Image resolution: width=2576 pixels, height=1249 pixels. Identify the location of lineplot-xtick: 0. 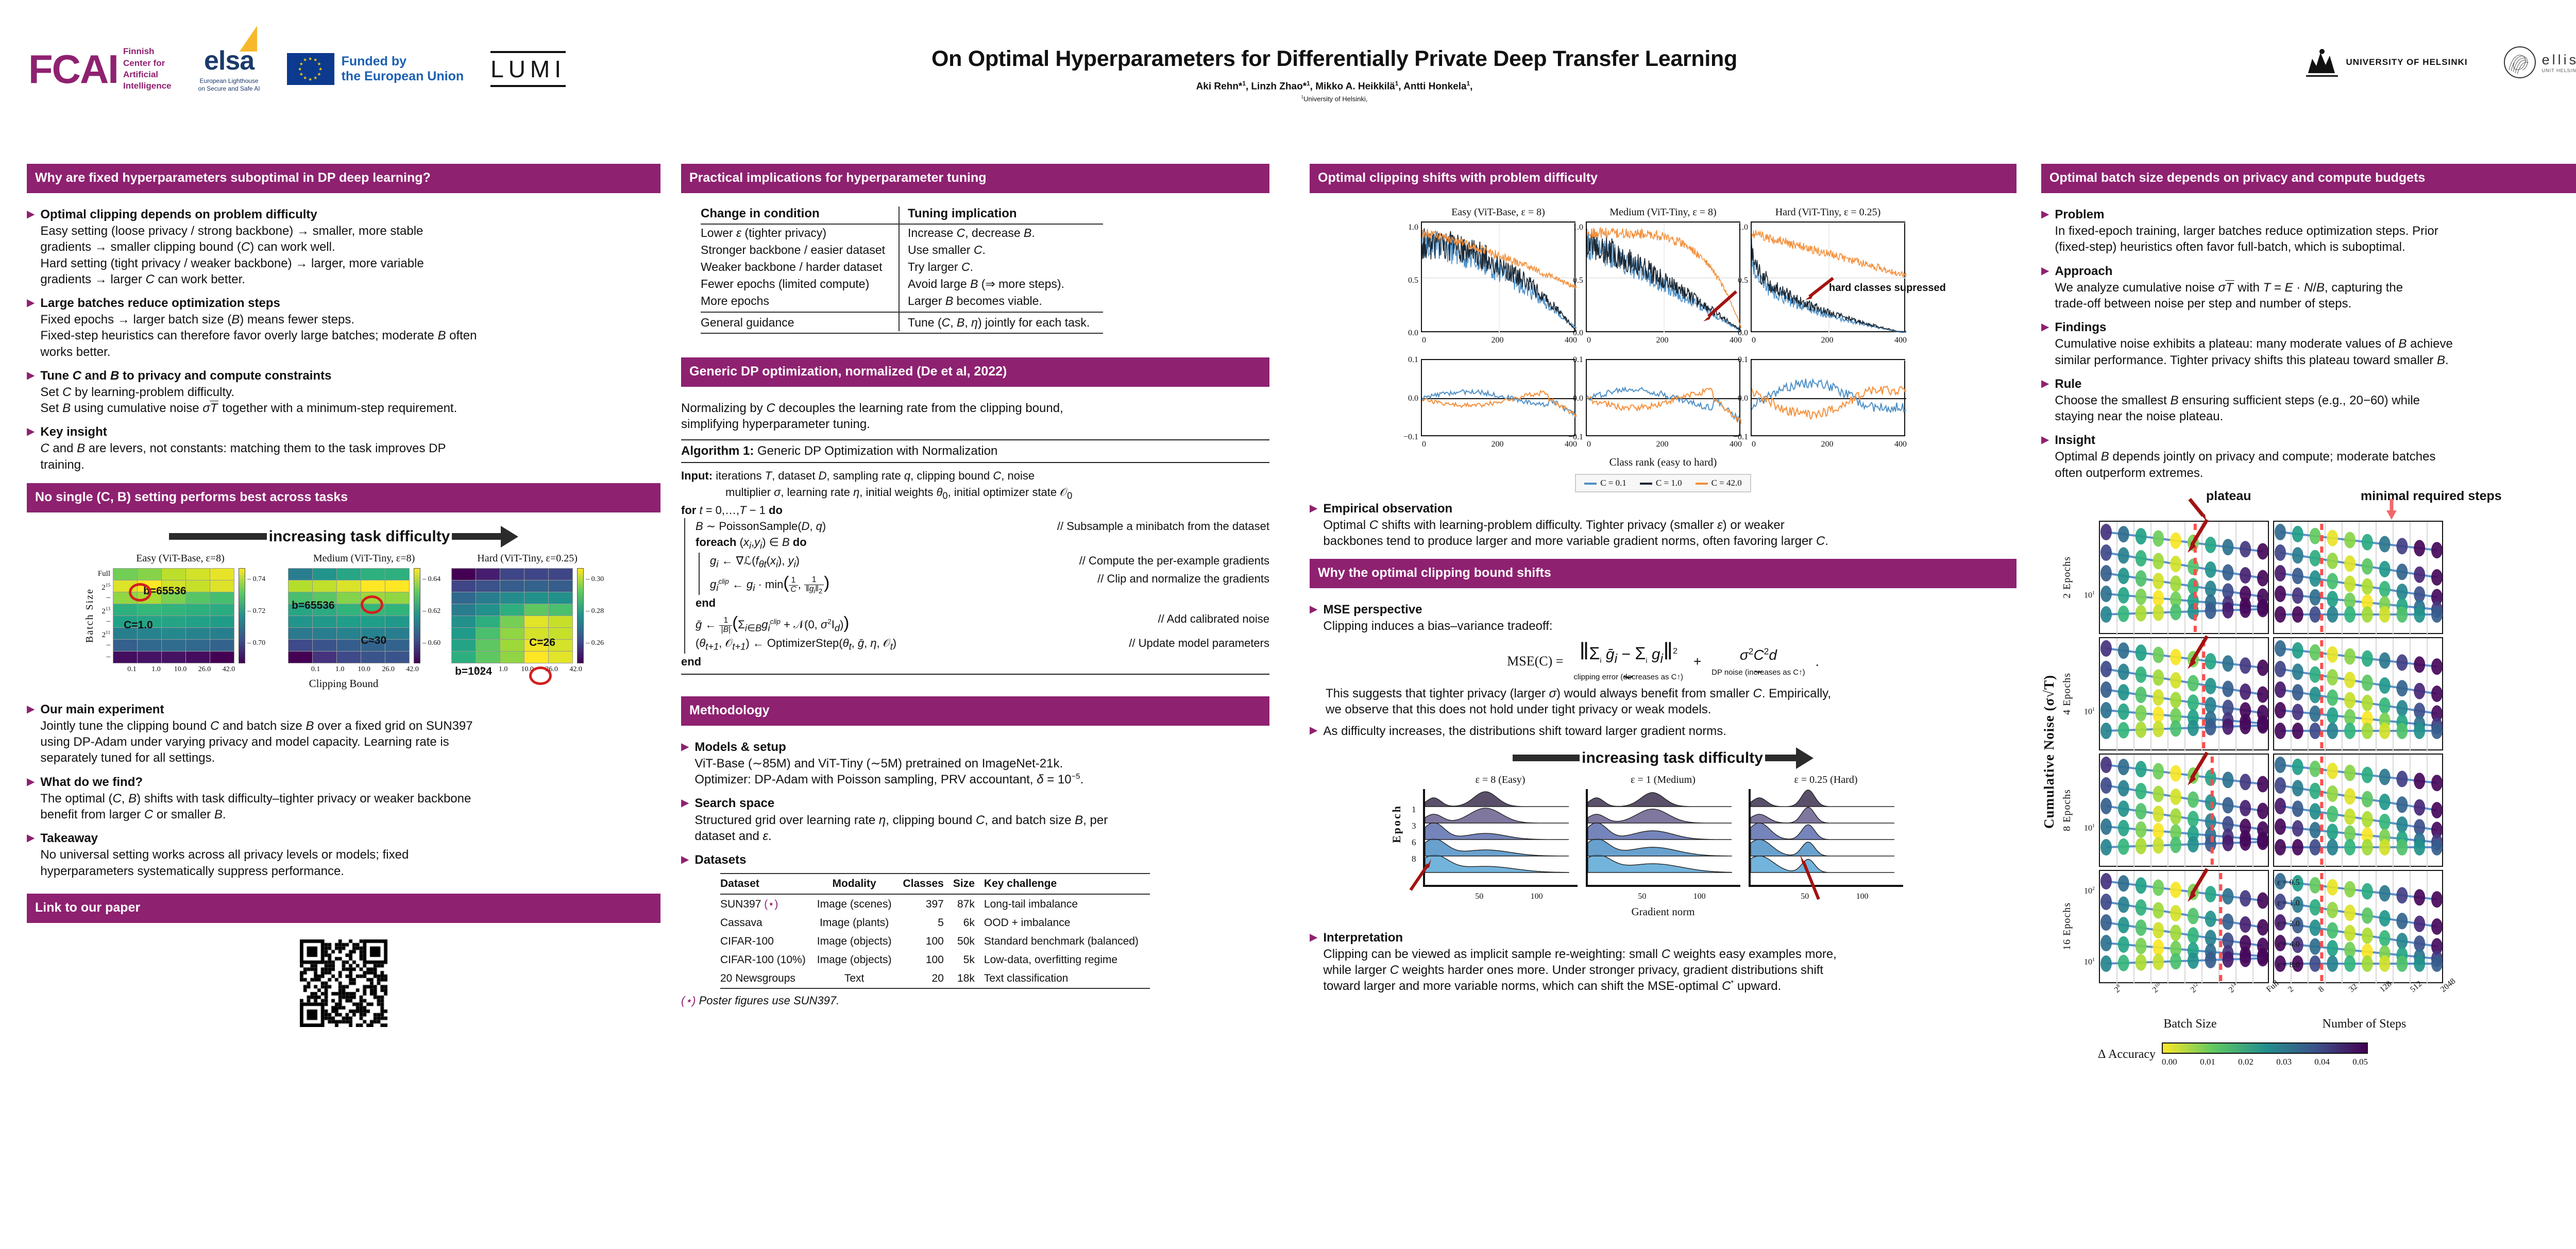
(1424, 340).